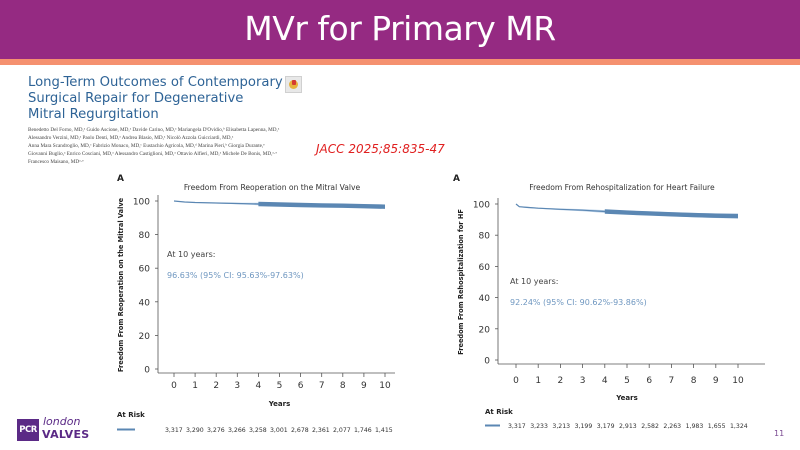 The width and height of the screenshot is (800, 450). What do you see at coordinates (258, 430) in the screenshot?
I see `at-risk-value: 3,258` at bounding box center [258, 430].